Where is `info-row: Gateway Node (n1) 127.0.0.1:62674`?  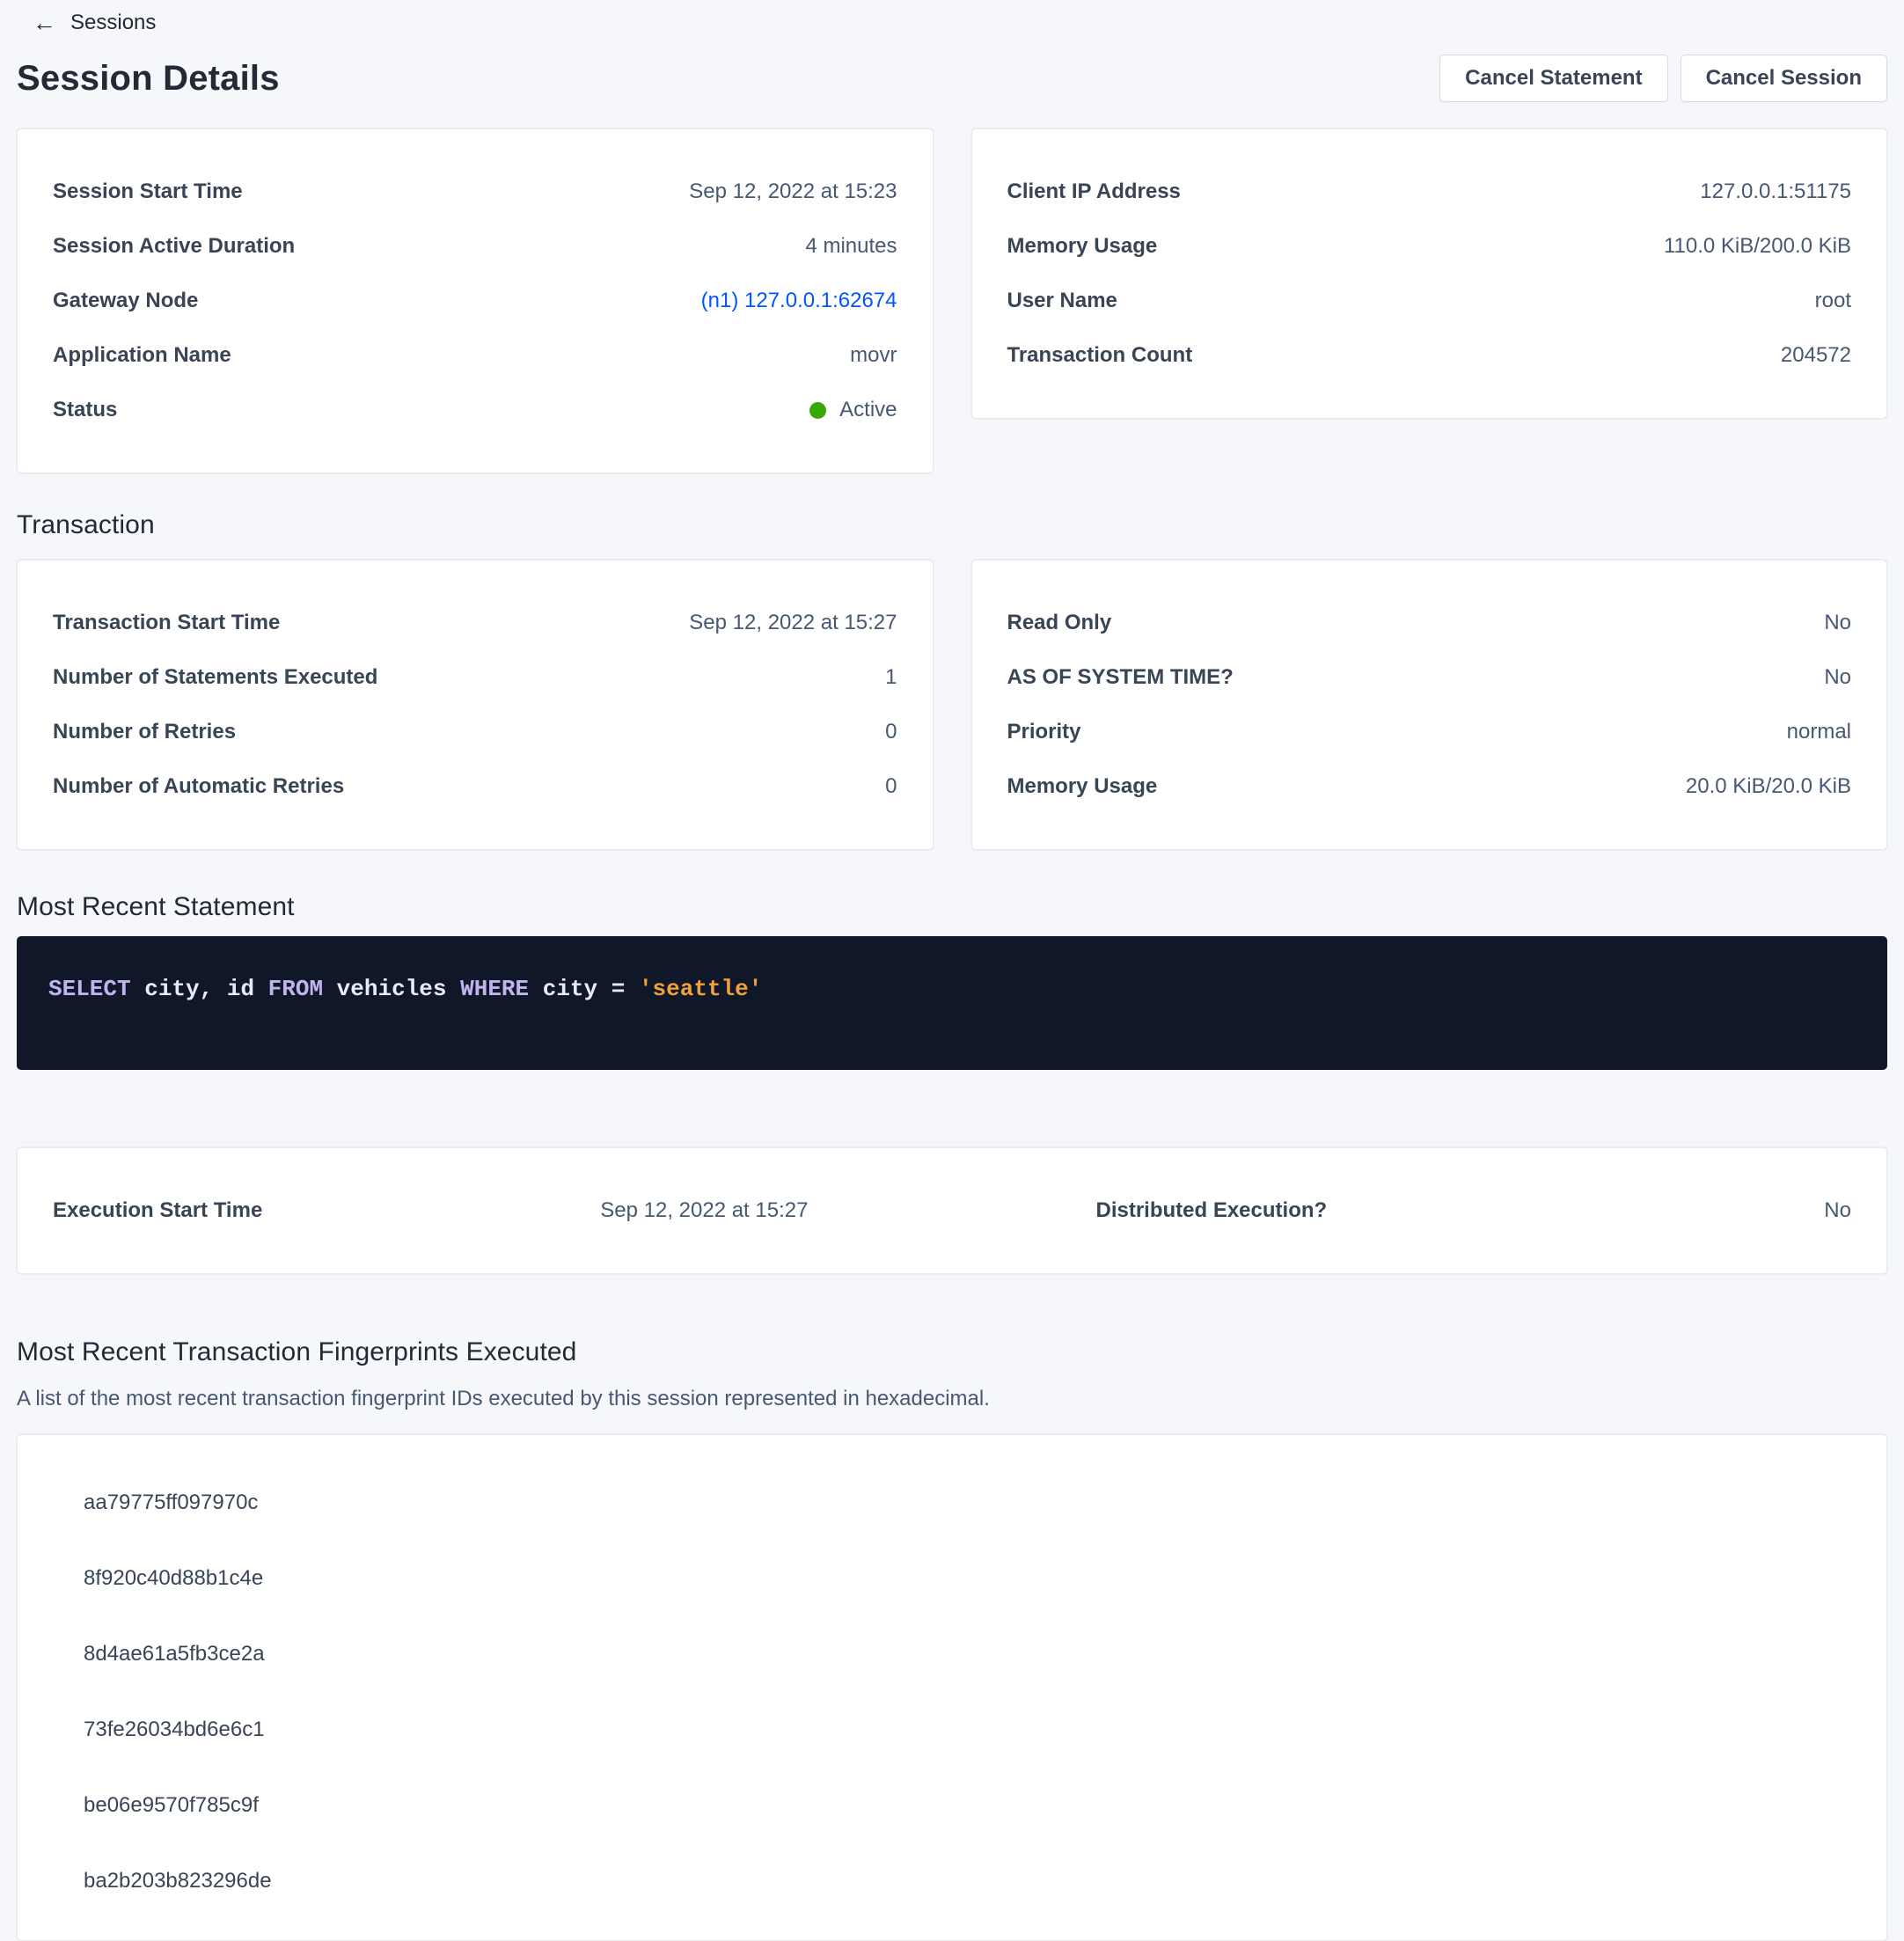
info-row: Gateway Node (n1) 127.0.0.1:62674 is located at coordinates (475, 301).